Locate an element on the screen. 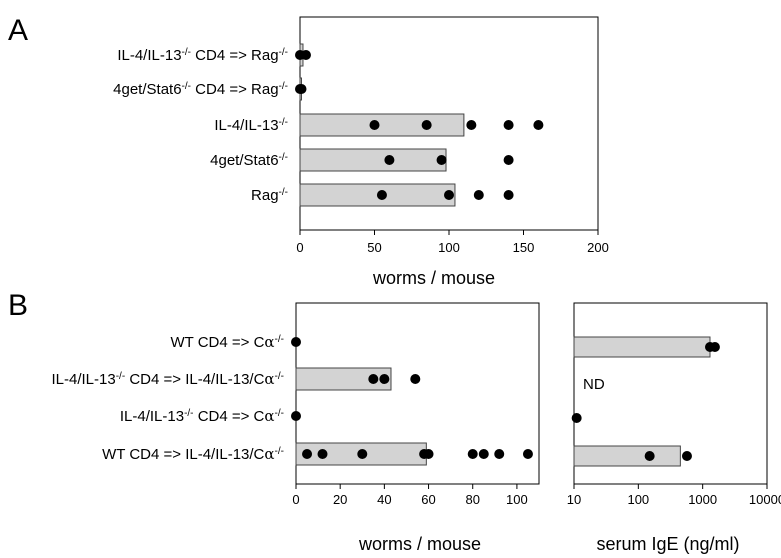 The height and width of the screenshot is (558, 781). category-label: 4get/Stat6-/- is located at coordinates (249, 161).